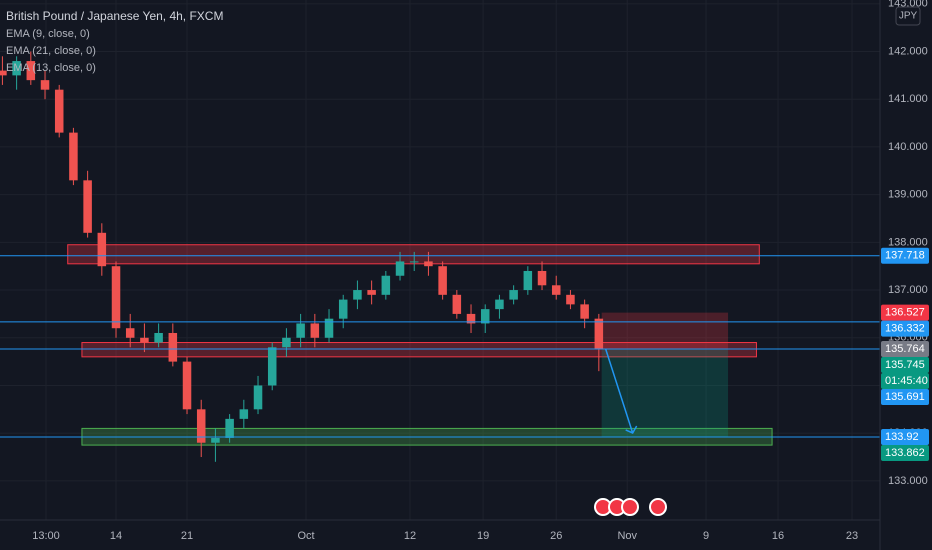 The height and width of the screenshot is (550, 932). I want to click on event-icons, so click(630, 507).